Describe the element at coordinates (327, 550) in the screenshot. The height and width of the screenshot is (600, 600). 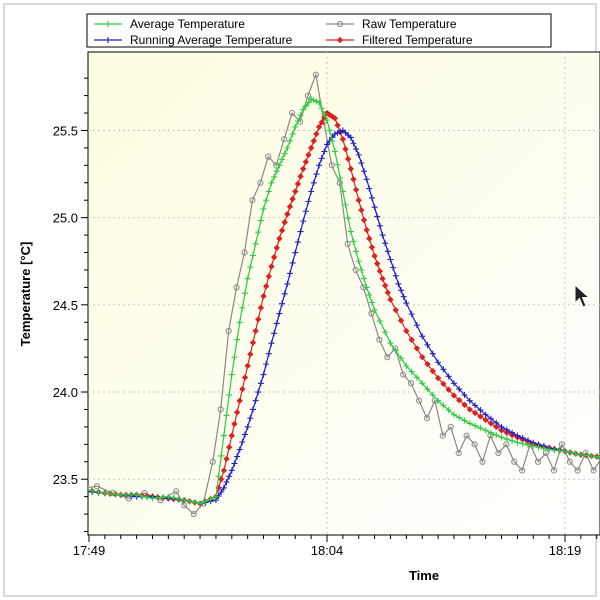
I see `x-tick-label: 18:04` at that location.